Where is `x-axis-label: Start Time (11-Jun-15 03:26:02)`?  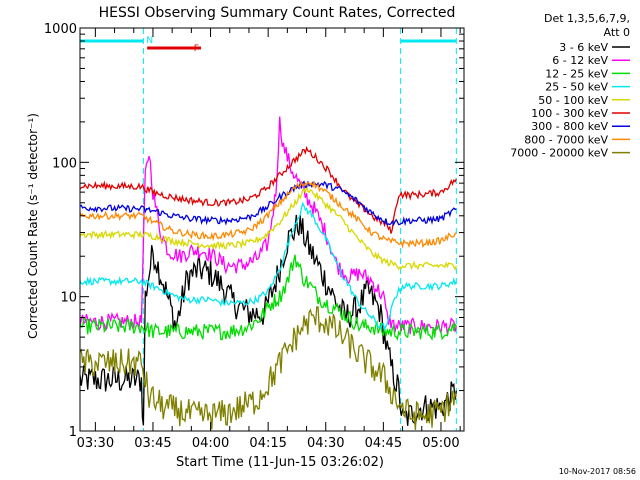
x-axis-label: Start Time (11-Jun-15 03:26:02) is located at coordinates (280, 462).